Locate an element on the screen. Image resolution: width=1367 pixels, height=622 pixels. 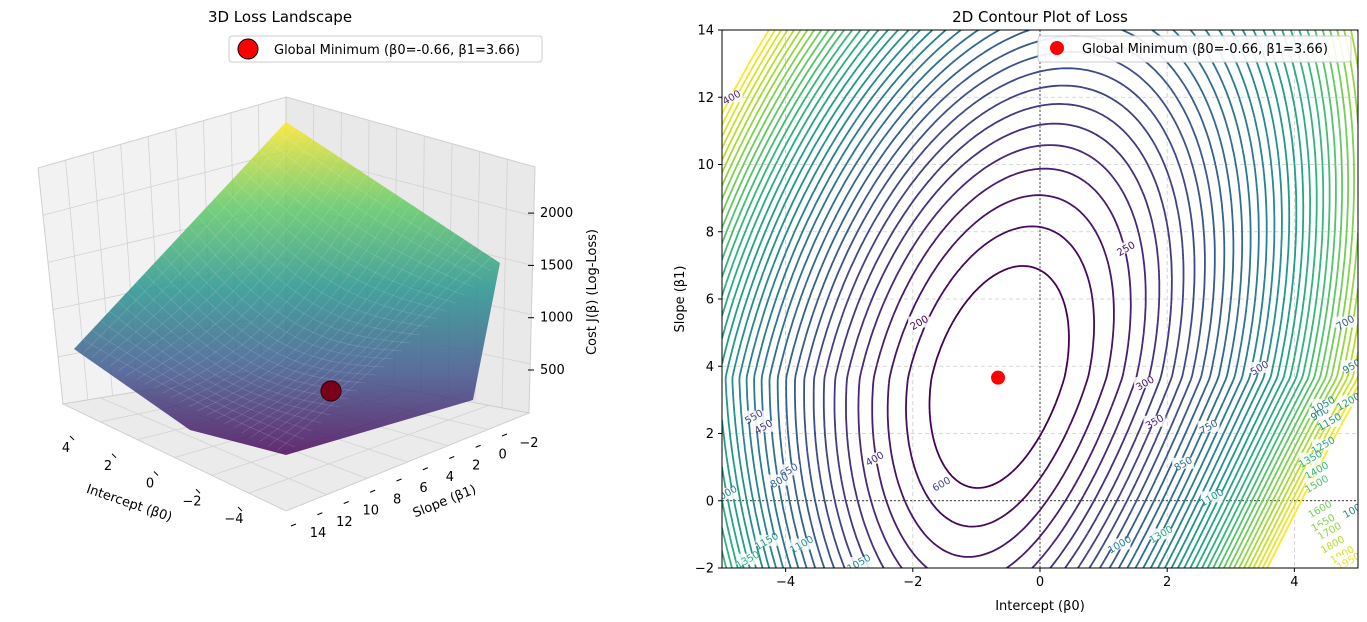
contour-y-tick-label: 2 is located at coordinates (710, 434).